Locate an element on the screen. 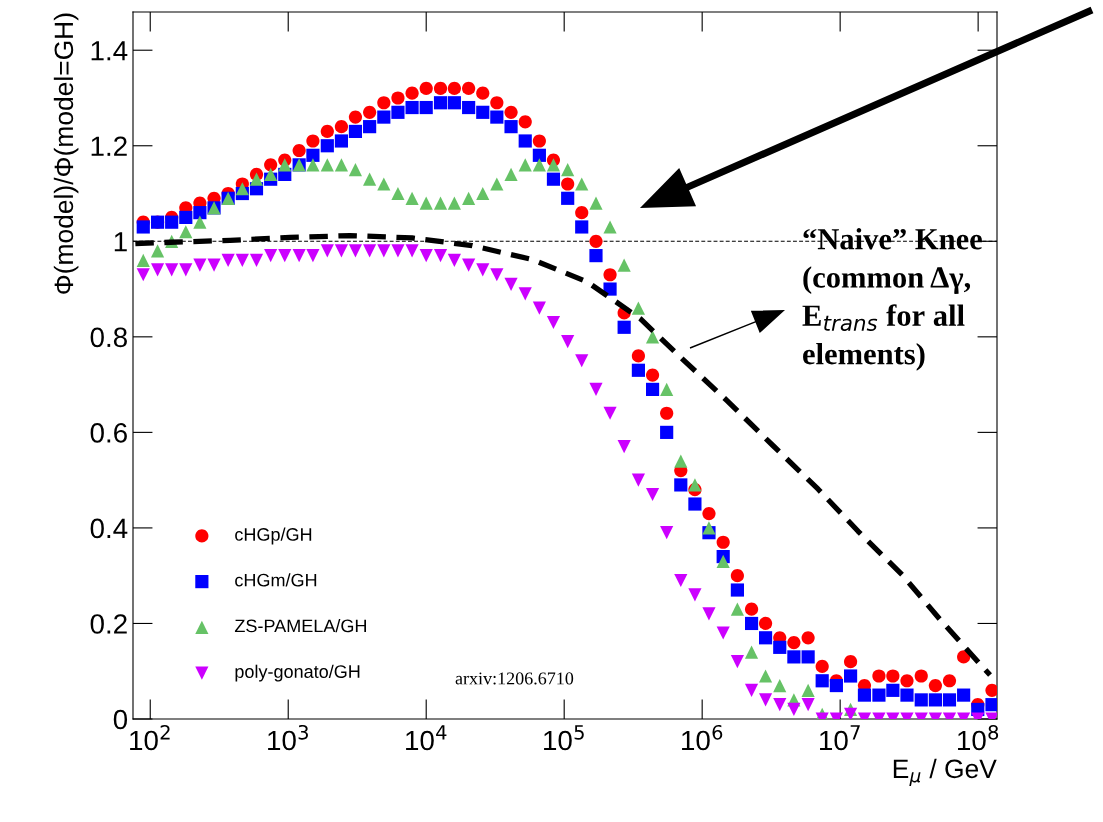 The image size is (1103, 822). y-tick-label: 1 is located at coordinates (120, 242).